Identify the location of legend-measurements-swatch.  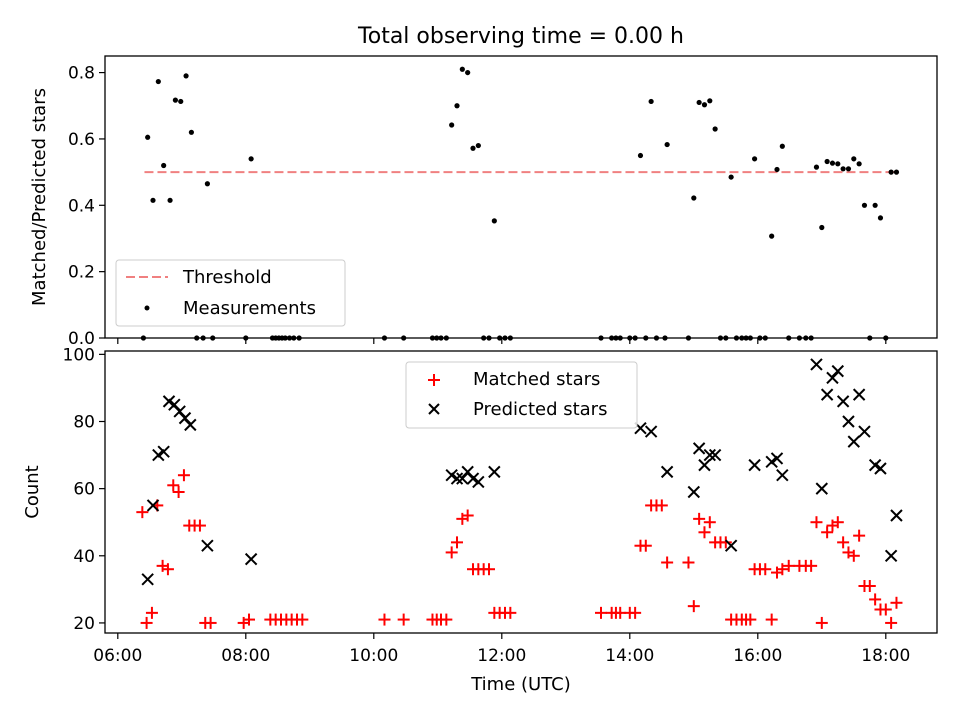
(147, 308).